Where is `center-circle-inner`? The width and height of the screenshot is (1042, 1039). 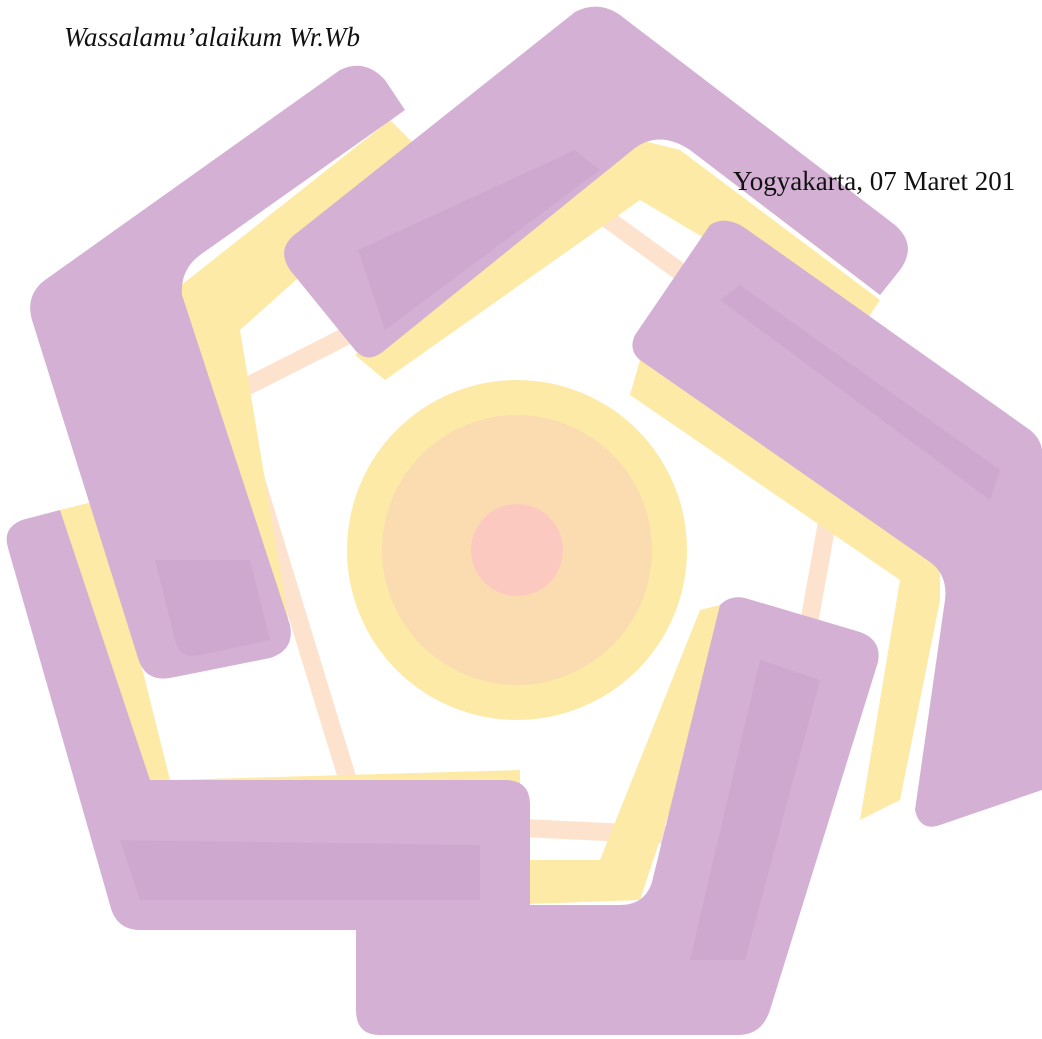 center-circle-inner is located at coordinates (517, 550).